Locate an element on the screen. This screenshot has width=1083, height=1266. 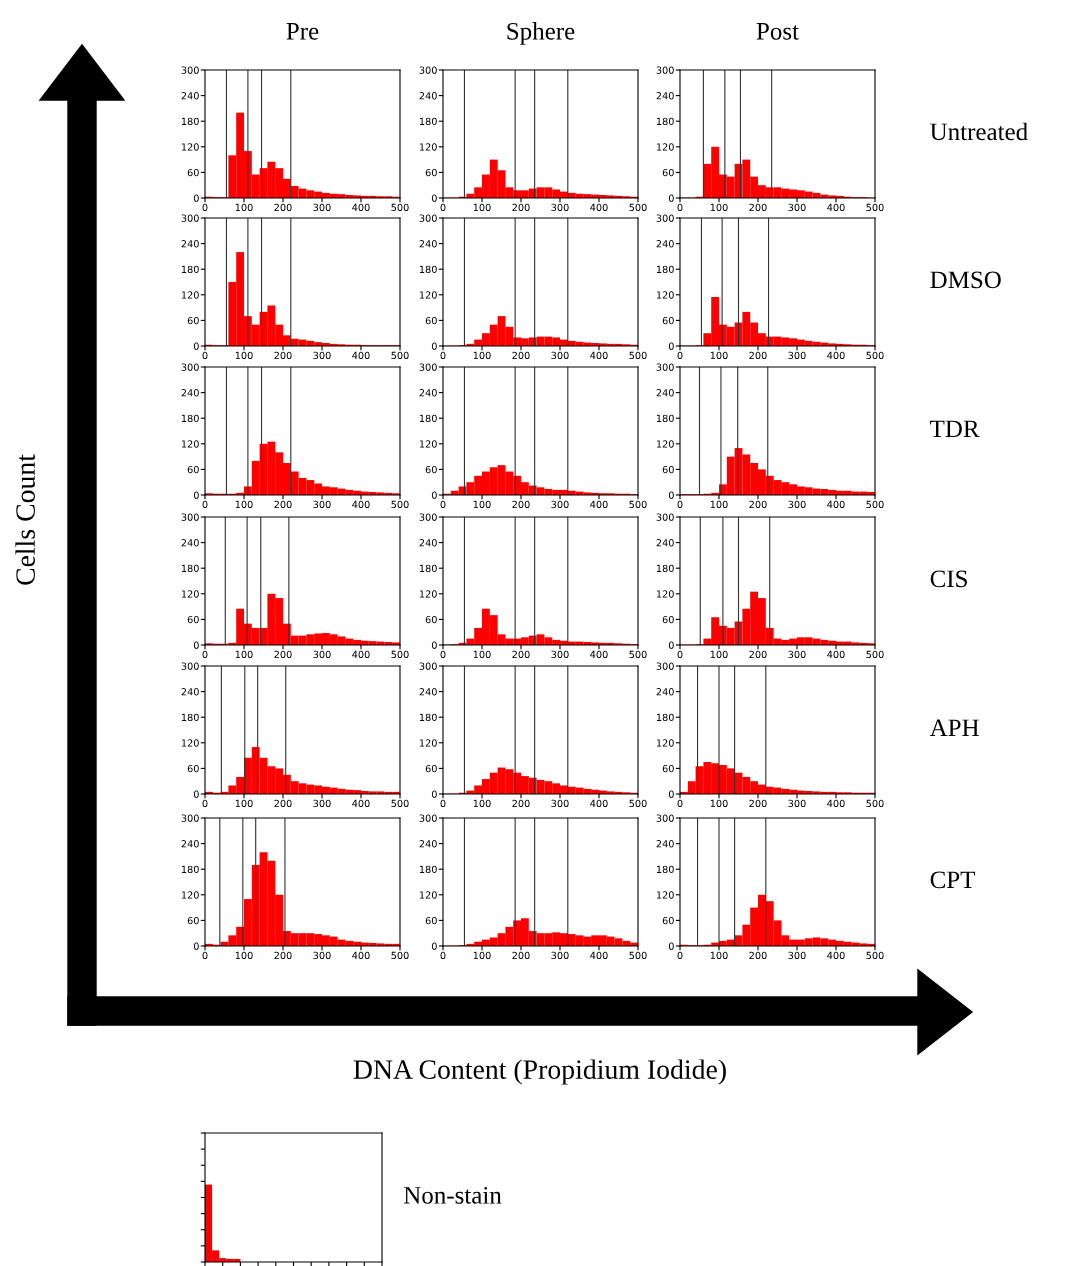
chart-title: Sphere is located at coordinates (541, 33).